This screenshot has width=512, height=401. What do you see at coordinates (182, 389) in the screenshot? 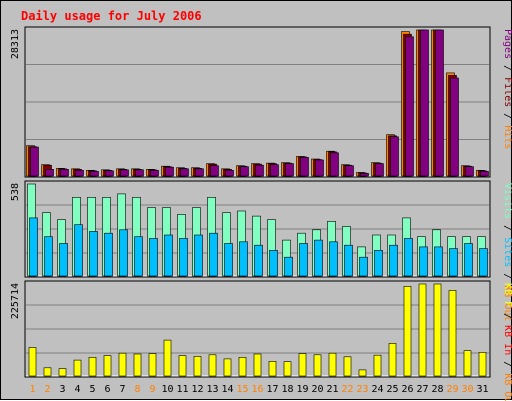
I see `x-tick-label-11: 11` at bounding box center [182, 389].